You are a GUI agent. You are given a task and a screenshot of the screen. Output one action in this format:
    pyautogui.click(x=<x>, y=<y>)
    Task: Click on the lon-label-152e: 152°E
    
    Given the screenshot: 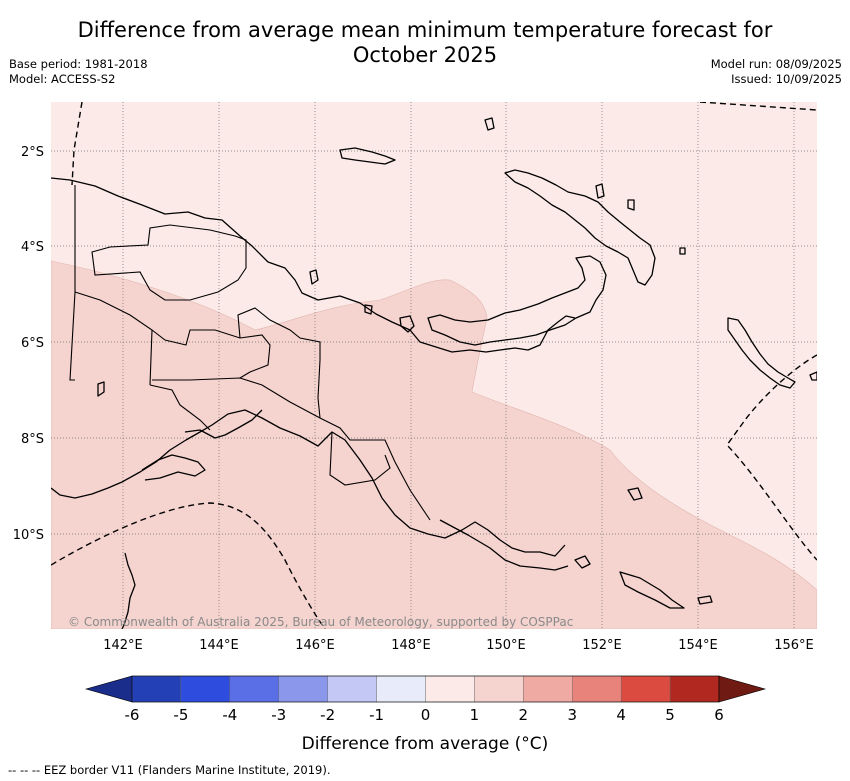 What is the action you would take?
    pyautogui.click(x=602, y=645)
    